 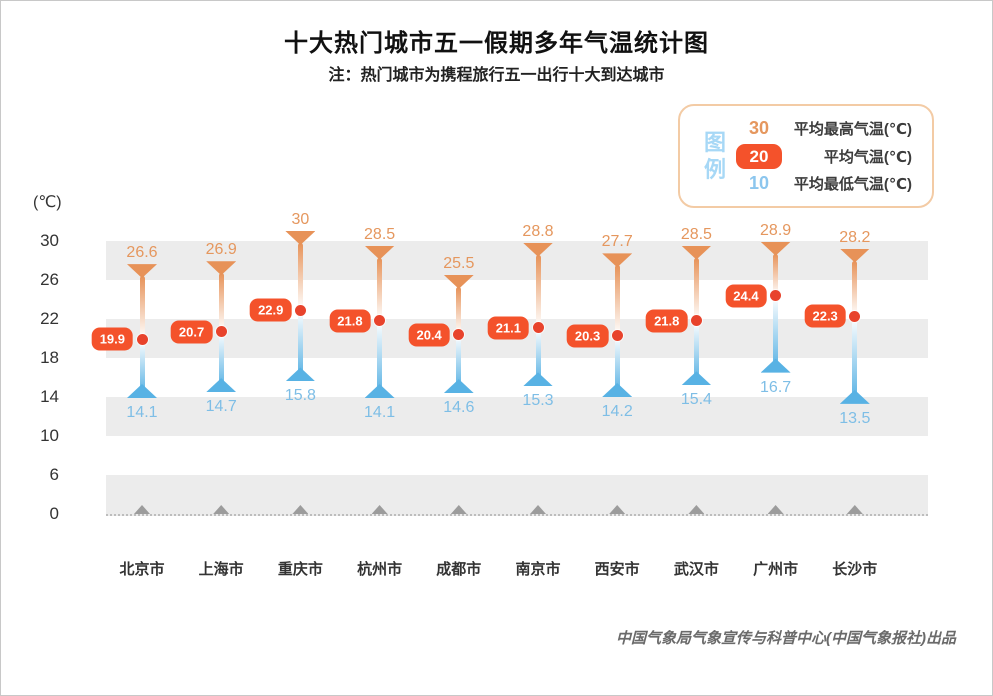 What do you see at coordinates (759, 128) in the screenshot?
I see `legend-max-swatch: 30` at bounding box center [759, 128].